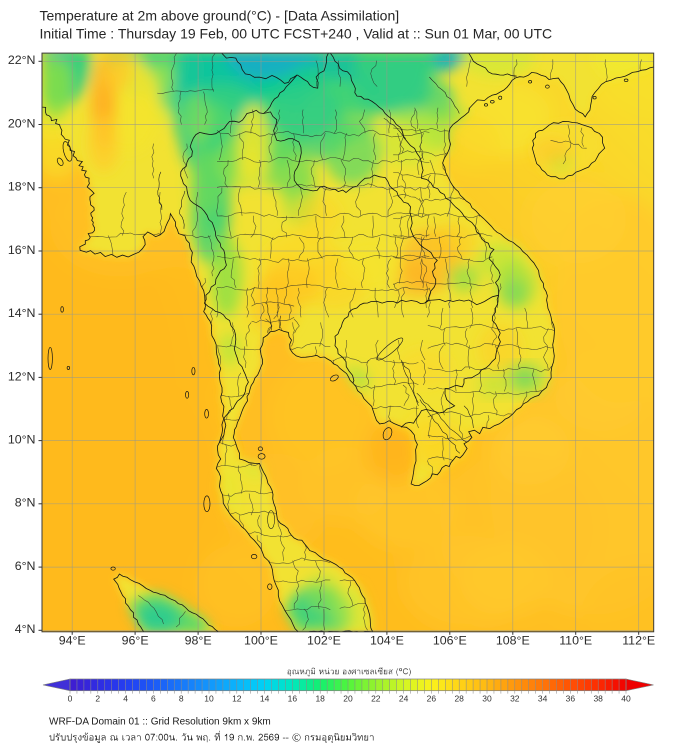 This screenshot has width=676, height=756. Describe the element at coordinates (198, 641) in the screenshot. I see `svg-text: 98°E` at that location.